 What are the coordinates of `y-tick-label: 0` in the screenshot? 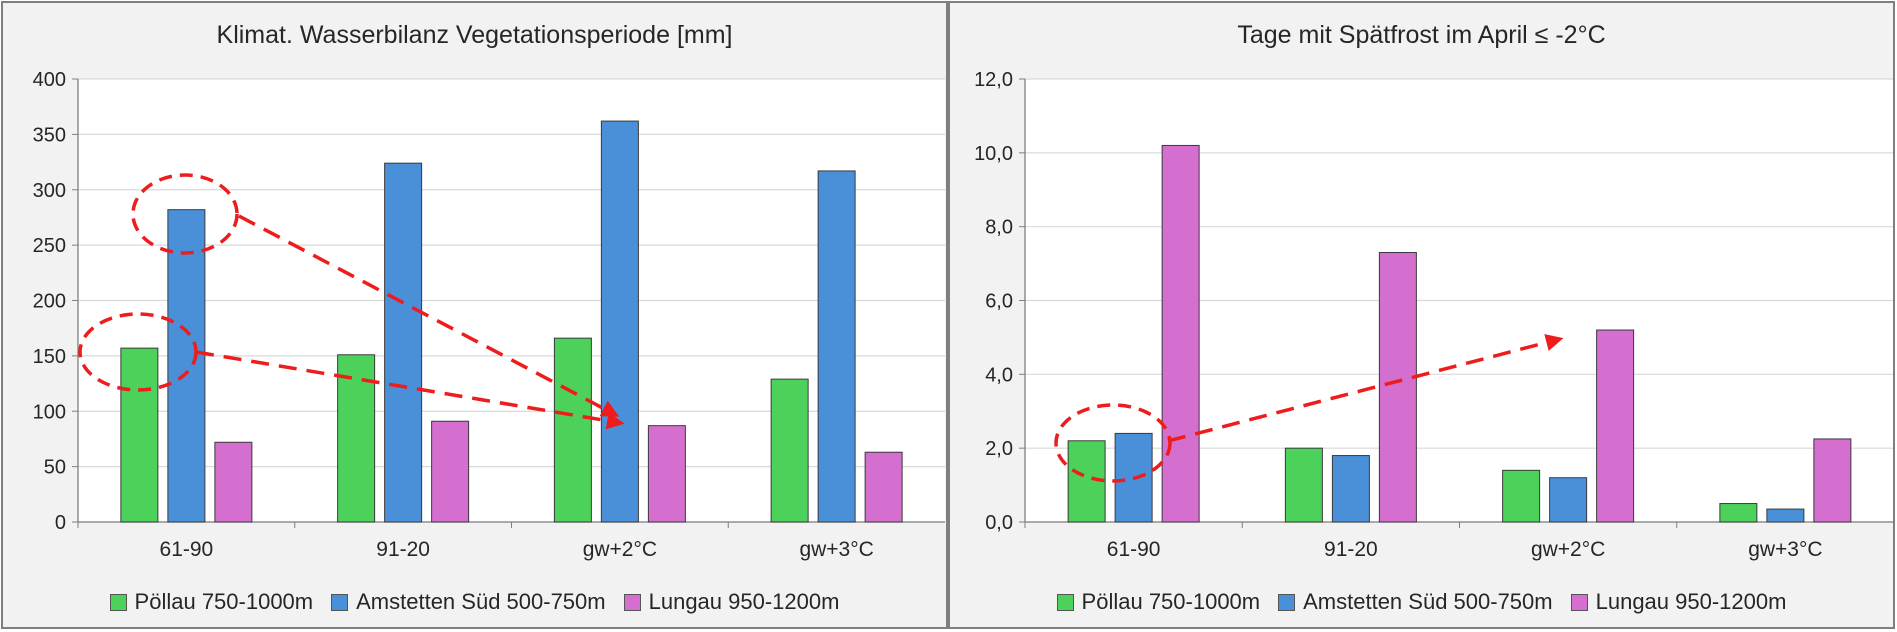 It's located at (60, 523).